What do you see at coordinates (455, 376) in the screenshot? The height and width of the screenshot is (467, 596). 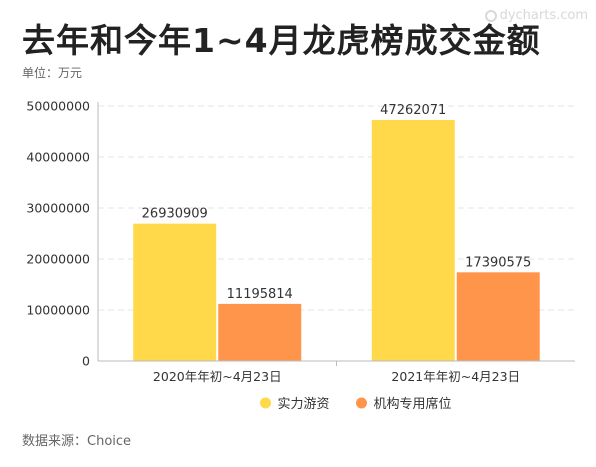 I see `x-tick-label: 2021年年初~4月23日` at bounding box center [455, 376].